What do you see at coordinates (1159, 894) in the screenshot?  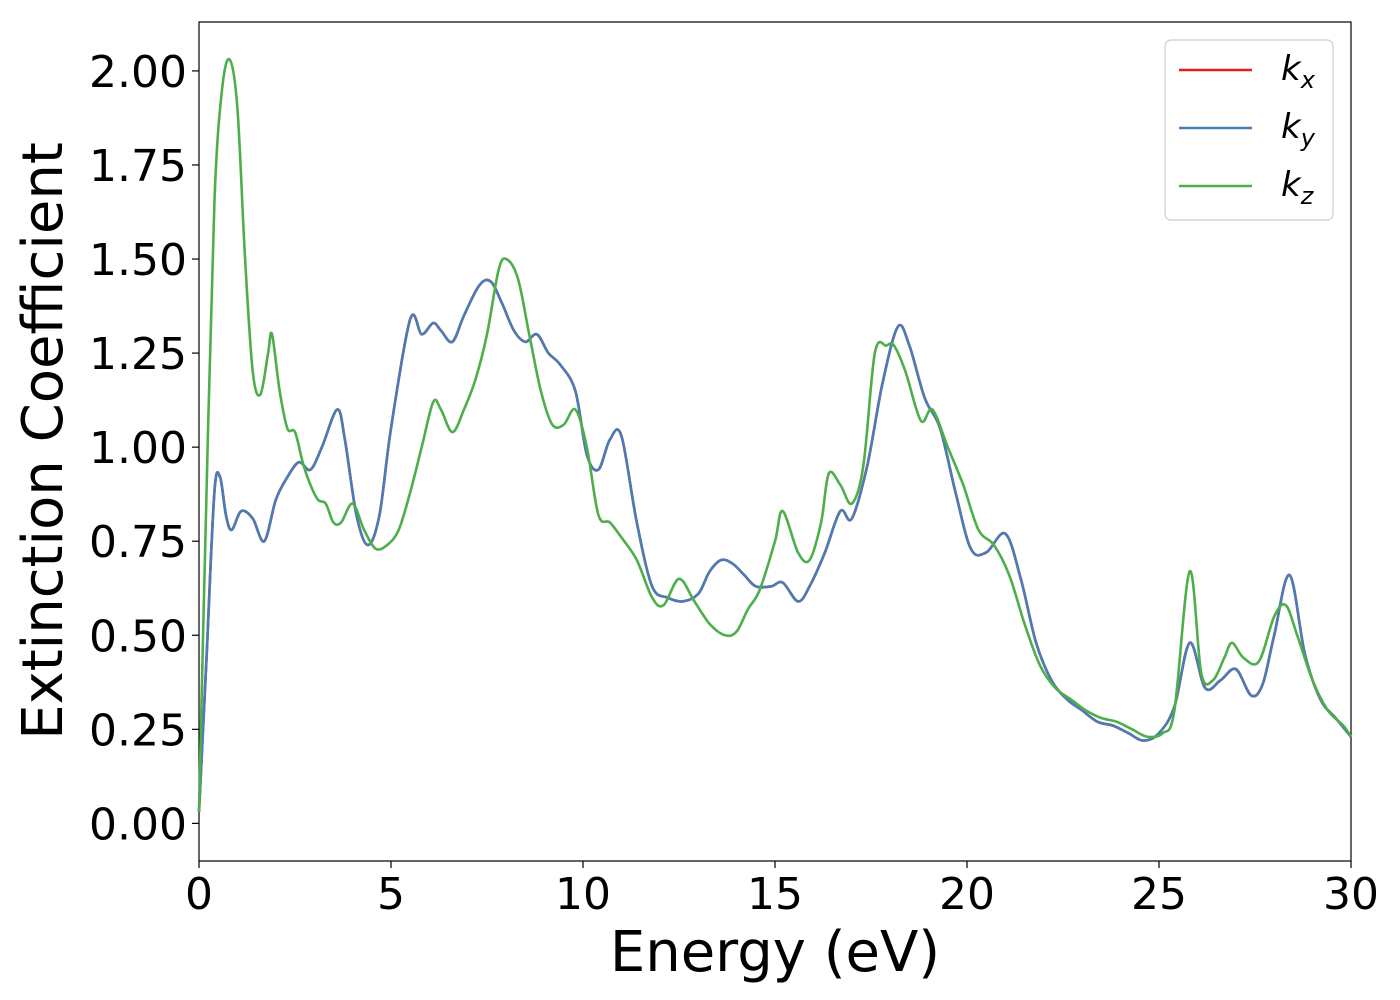 I see `x-tick-label: 25` at bounding box center [1159, 894].